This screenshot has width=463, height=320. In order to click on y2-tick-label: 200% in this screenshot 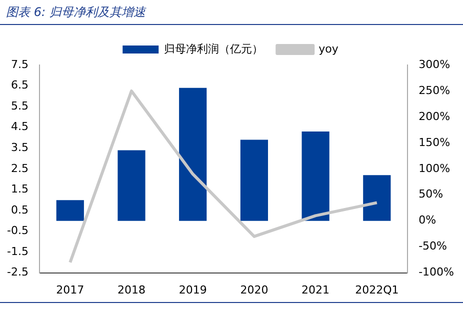, I will do `click(434, 116)`.